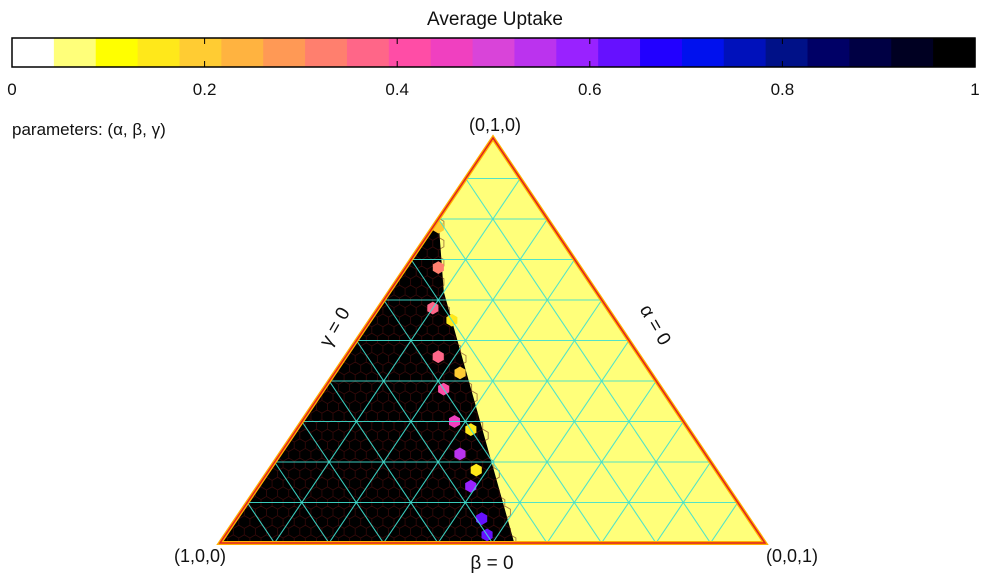 Image resolution: width=983 pixels, height=581 pixels. Describe the element at coordinates (11, 89) in the screenshot. I see `colorbar-tick-label: 0` at that location.